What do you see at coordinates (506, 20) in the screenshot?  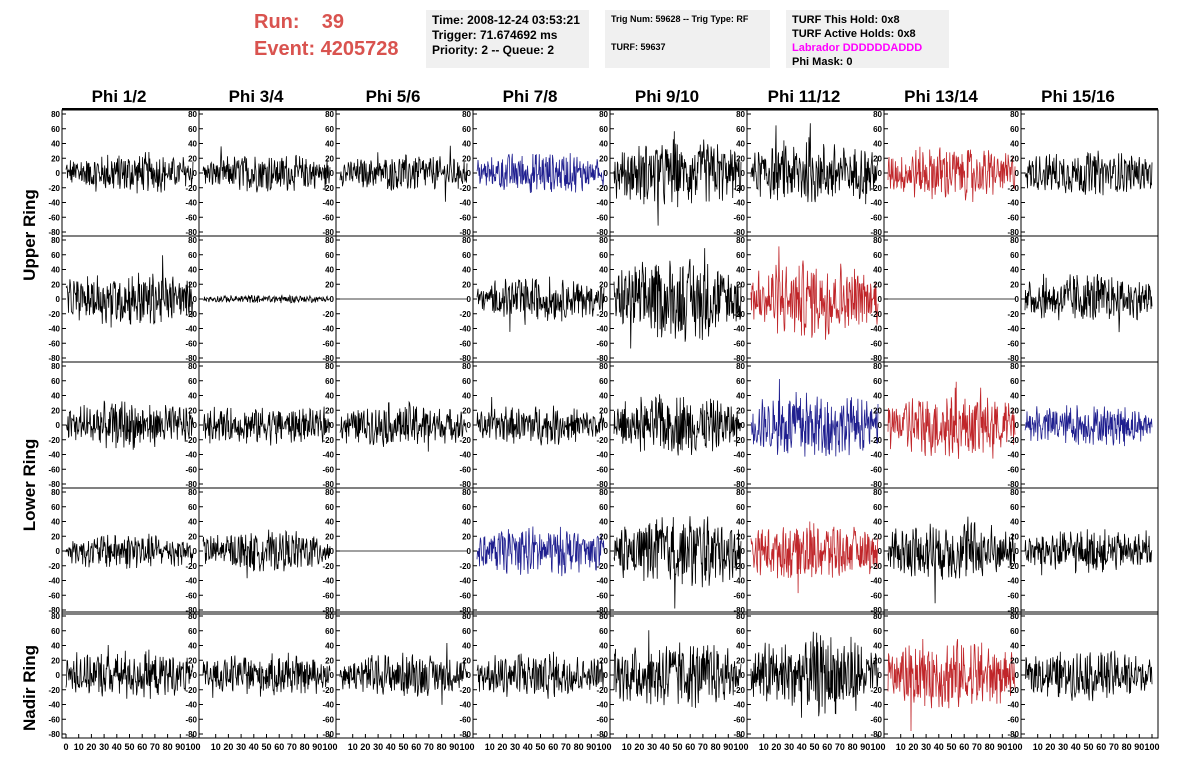 I see `time-text: Time: 2008-12-24 03:53:21` at bounding box center [506, 20].